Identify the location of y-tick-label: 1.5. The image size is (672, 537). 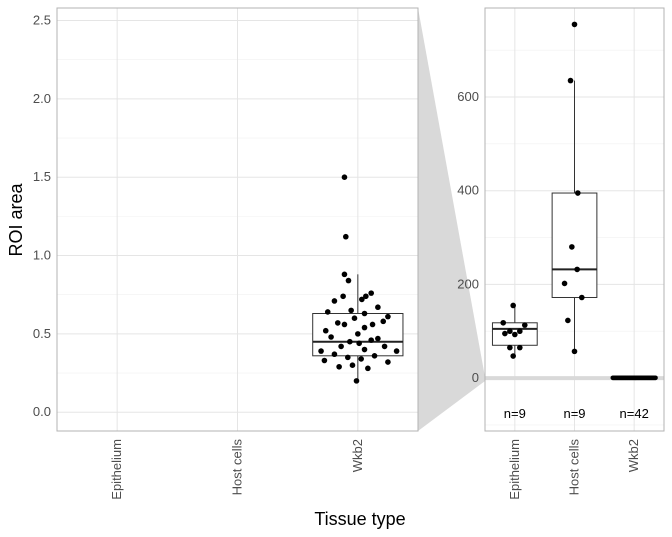
(42, 176).